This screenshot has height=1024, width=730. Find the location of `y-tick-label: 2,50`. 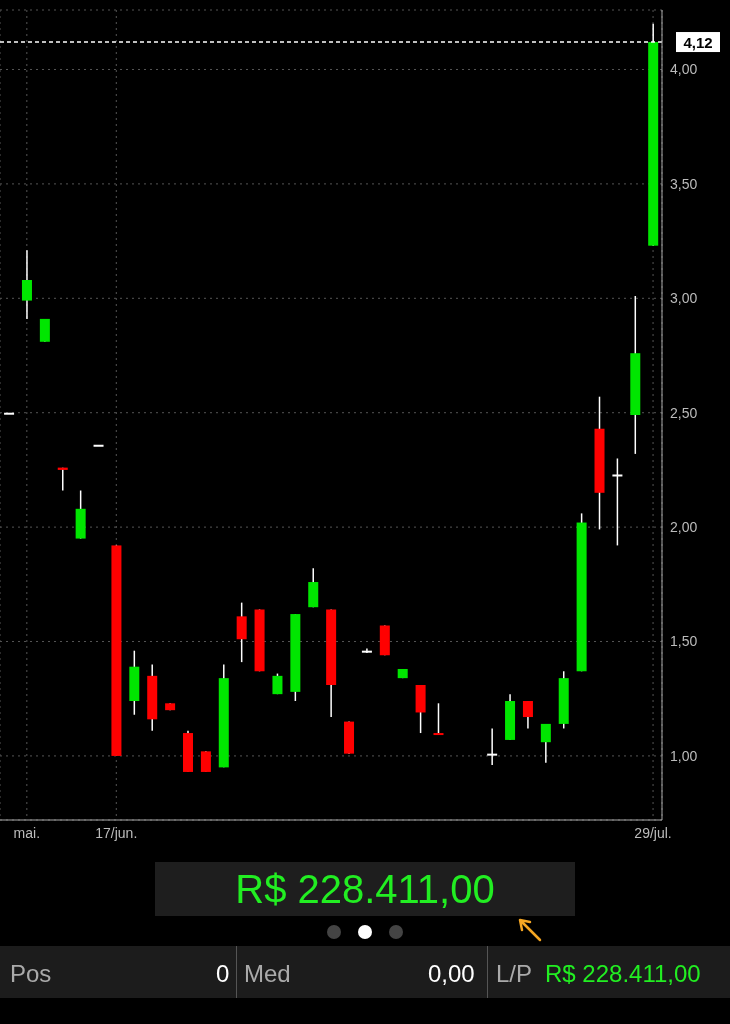

y-tick-label: 2,50 is located at coordinates (684, 412).